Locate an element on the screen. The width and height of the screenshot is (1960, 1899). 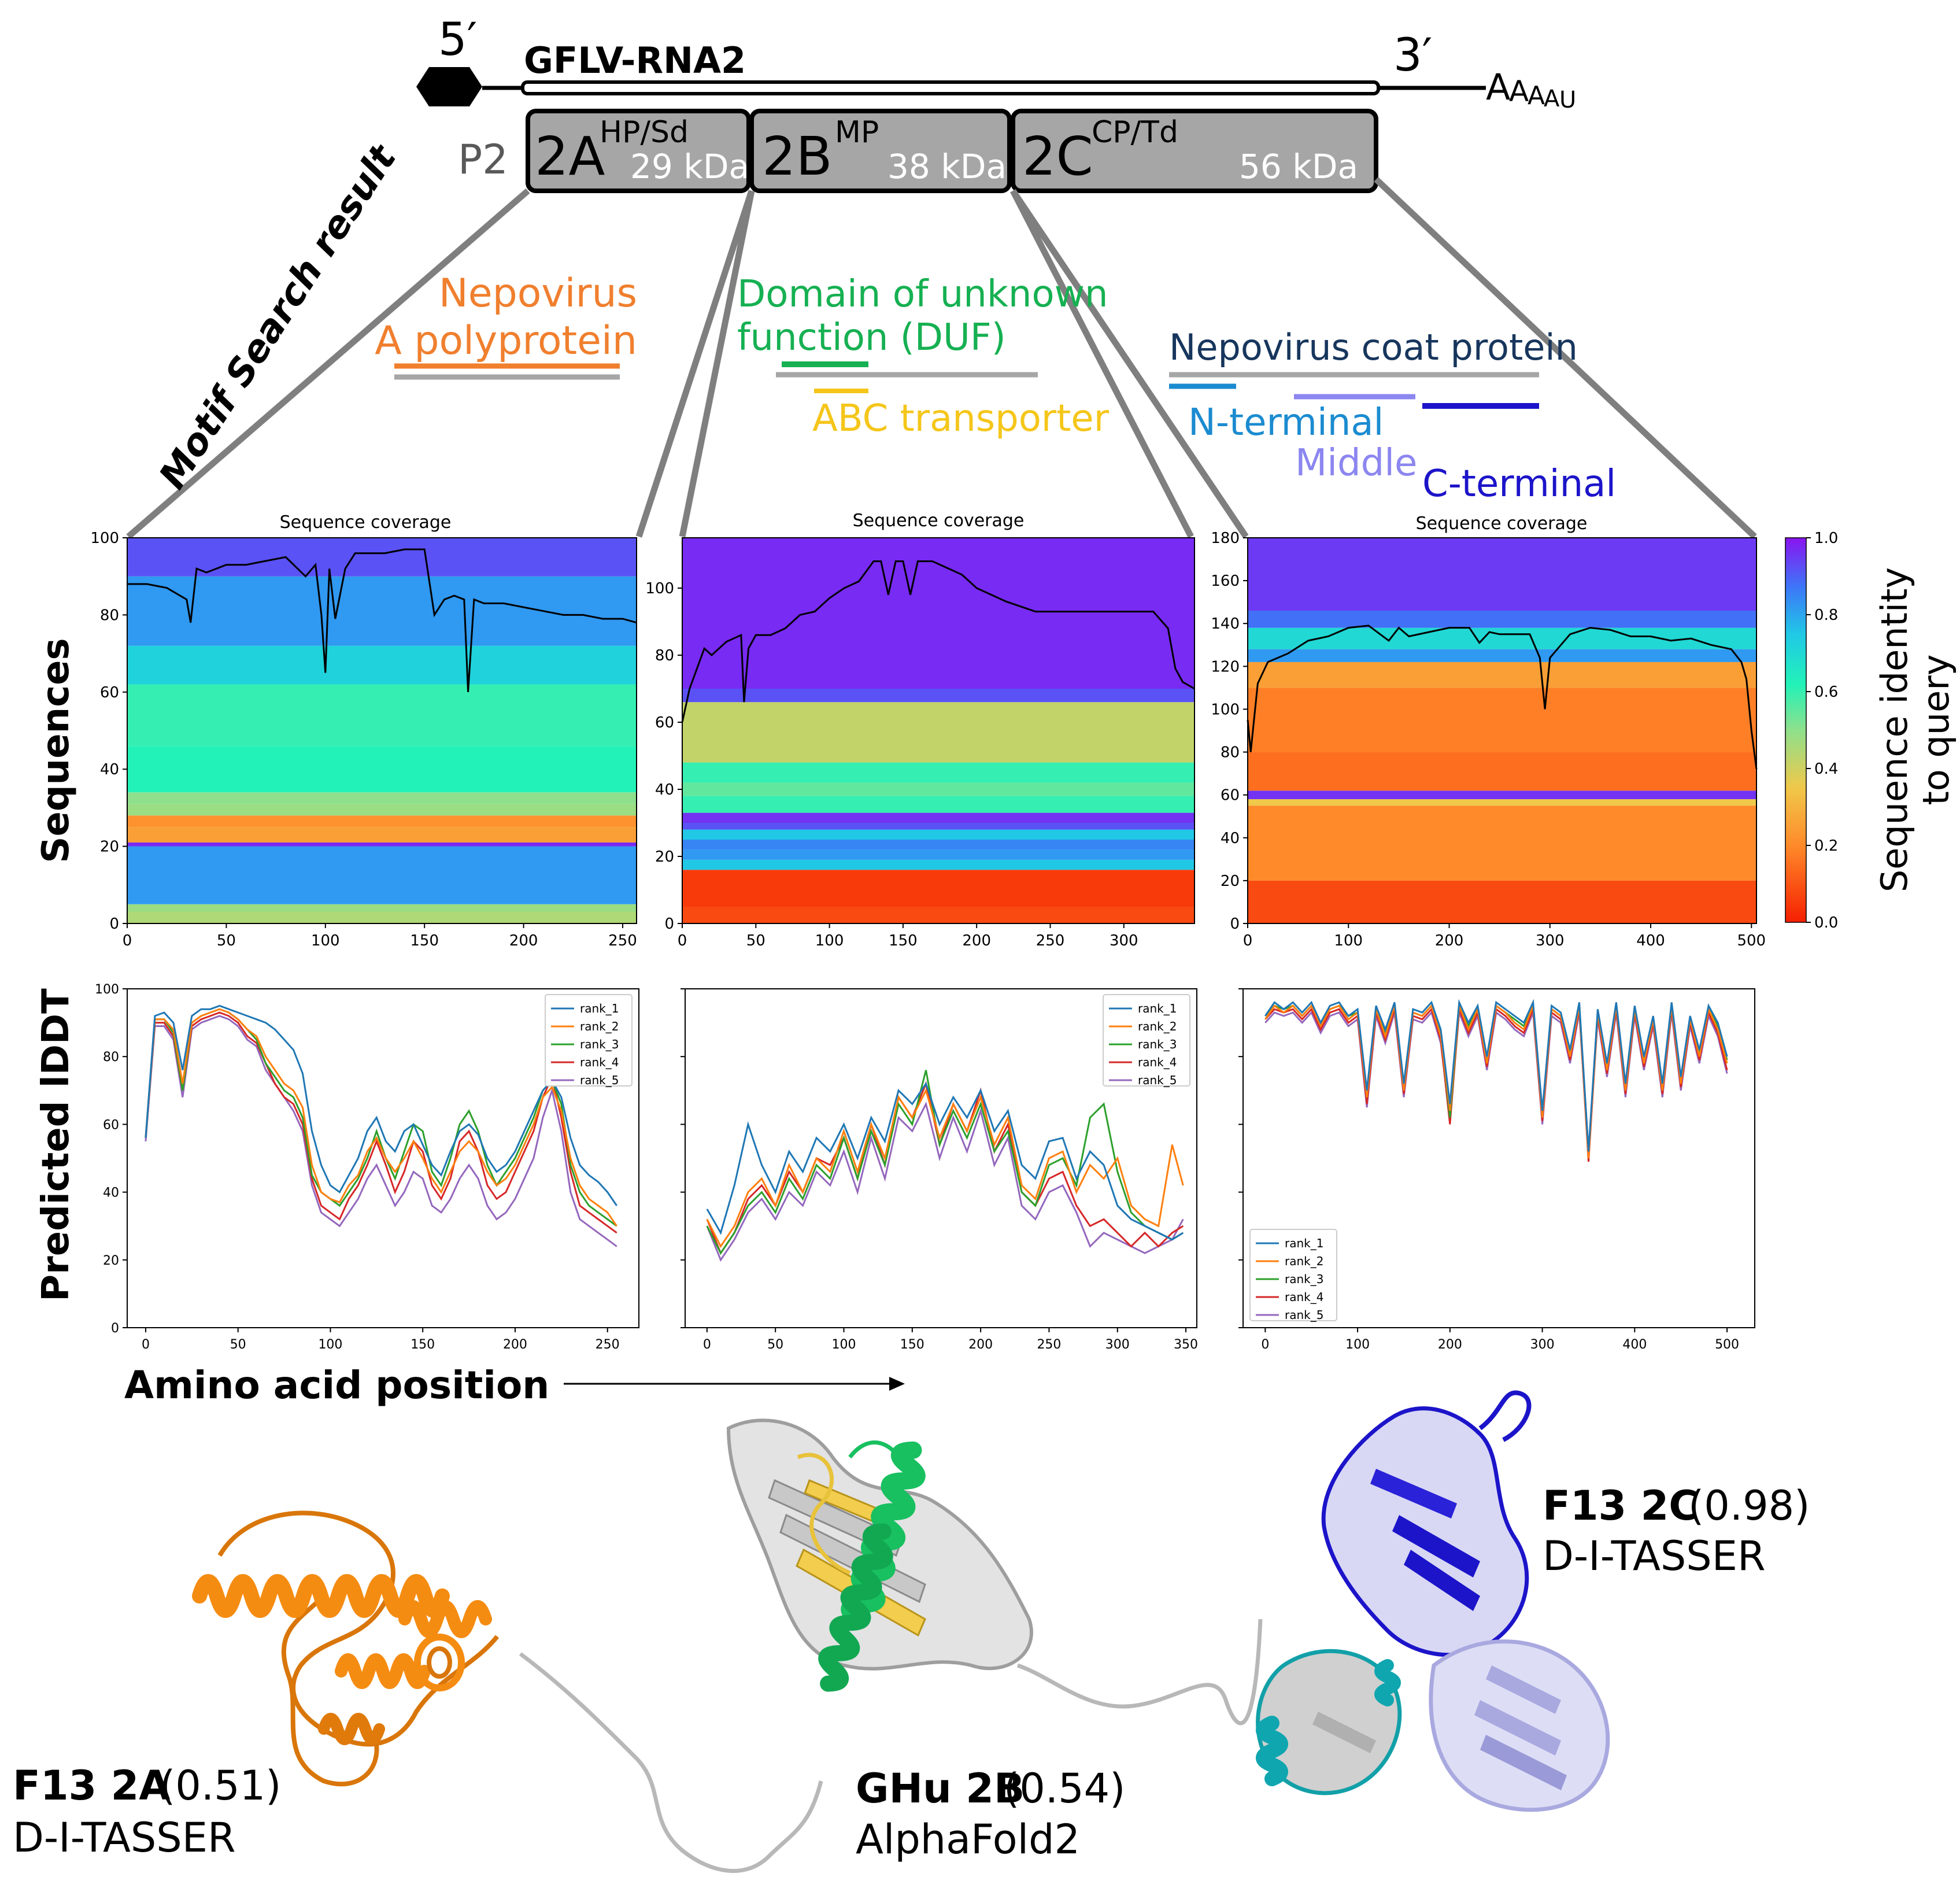
y-tick-label: 140 is located at coordinates (1225, 624).